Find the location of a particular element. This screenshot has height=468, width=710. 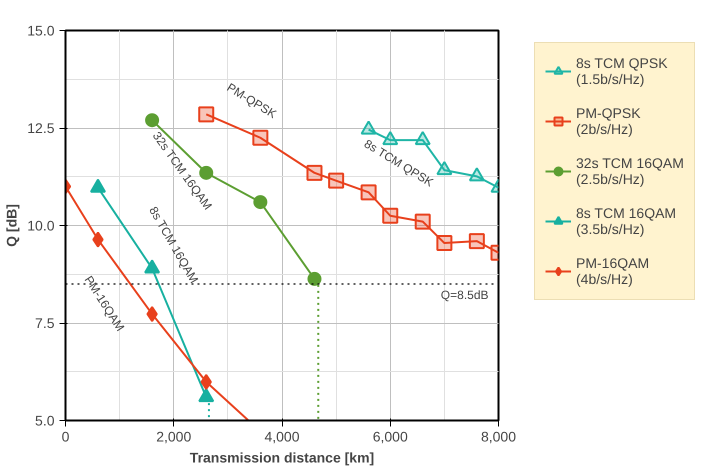

x-tick-label: 8,000 is located at coordinates (498, 436).